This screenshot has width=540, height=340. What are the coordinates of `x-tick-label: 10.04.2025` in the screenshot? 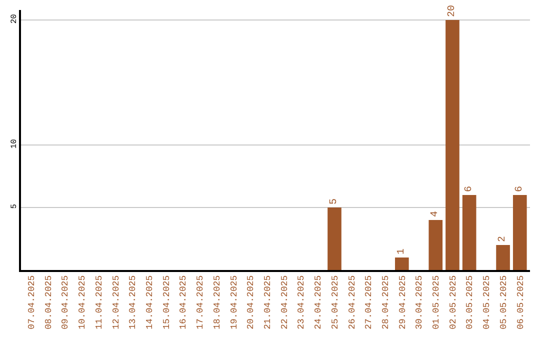 It's located at (83, 302).